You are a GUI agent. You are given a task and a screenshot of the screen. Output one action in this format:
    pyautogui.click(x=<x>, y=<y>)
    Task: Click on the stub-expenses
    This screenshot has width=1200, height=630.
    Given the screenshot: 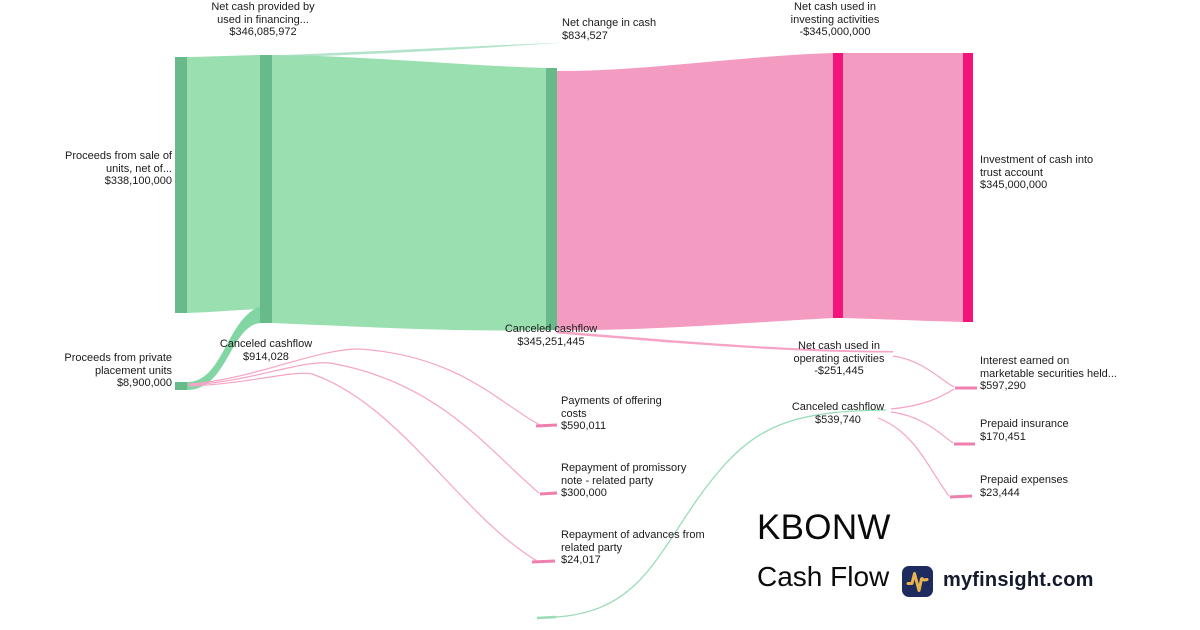 What is the action you would take?
    pyautogui.click(x=961, y=496)
    